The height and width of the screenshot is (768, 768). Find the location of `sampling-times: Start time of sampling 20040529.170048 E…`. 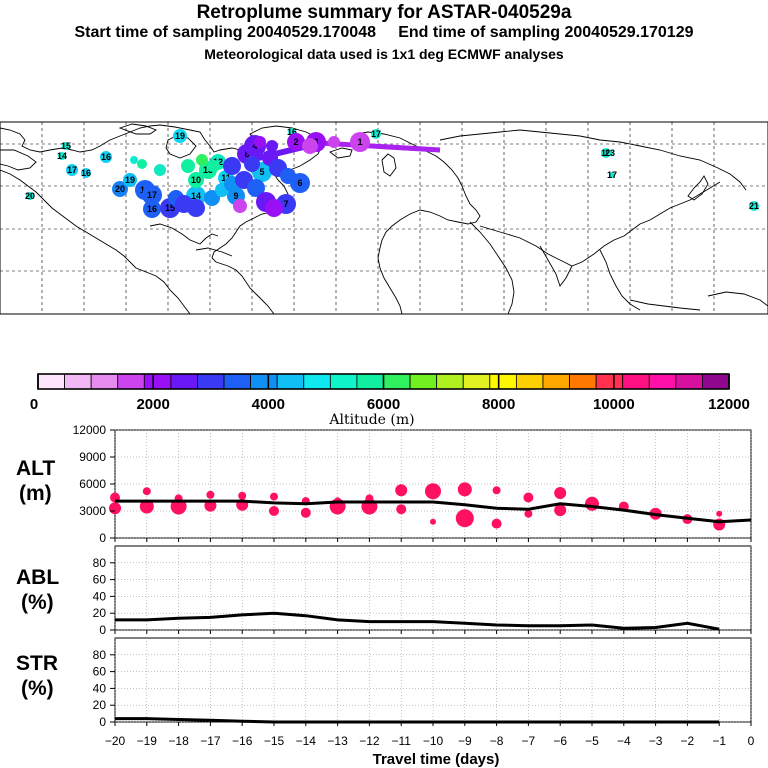

sampling-times: Start time of sampling 20040529.170048 E… is located at coordinates (384, 33).